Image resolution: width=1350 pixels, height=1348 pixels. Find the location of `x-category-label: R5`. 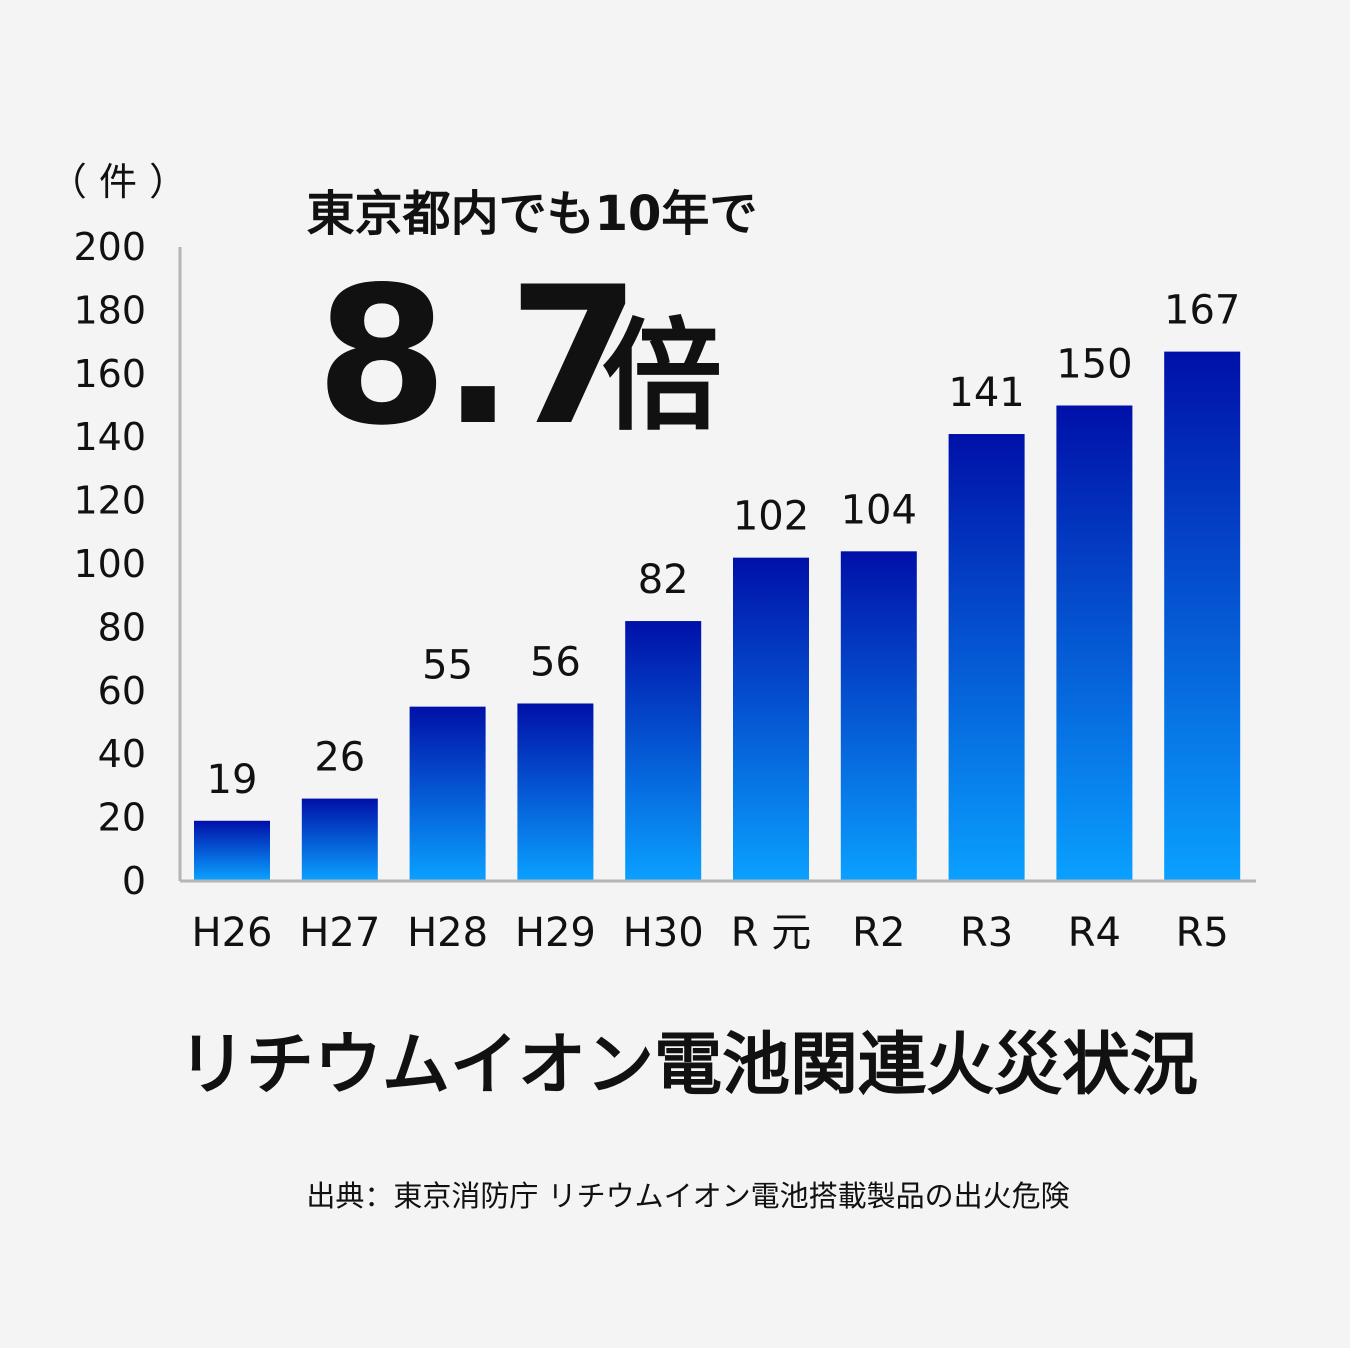

x-category-label: R5 is located at coordinates (1202, 933).